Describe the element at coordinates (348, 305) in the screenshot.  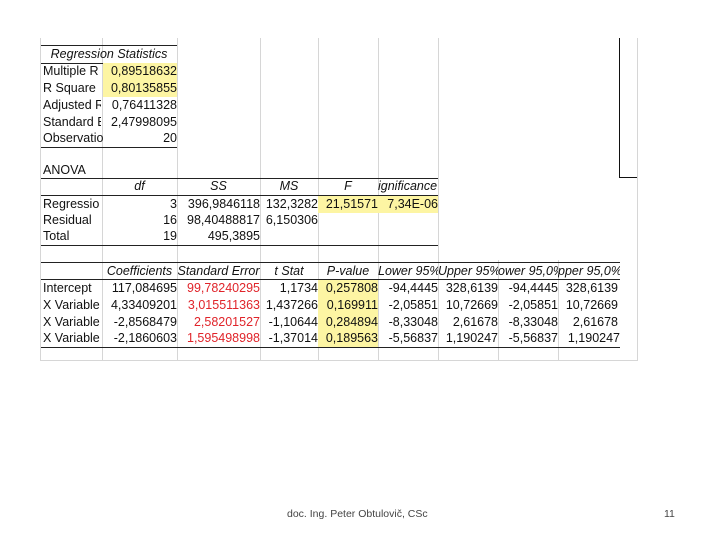
I see `coef-p-value: 0,169911` at that location.